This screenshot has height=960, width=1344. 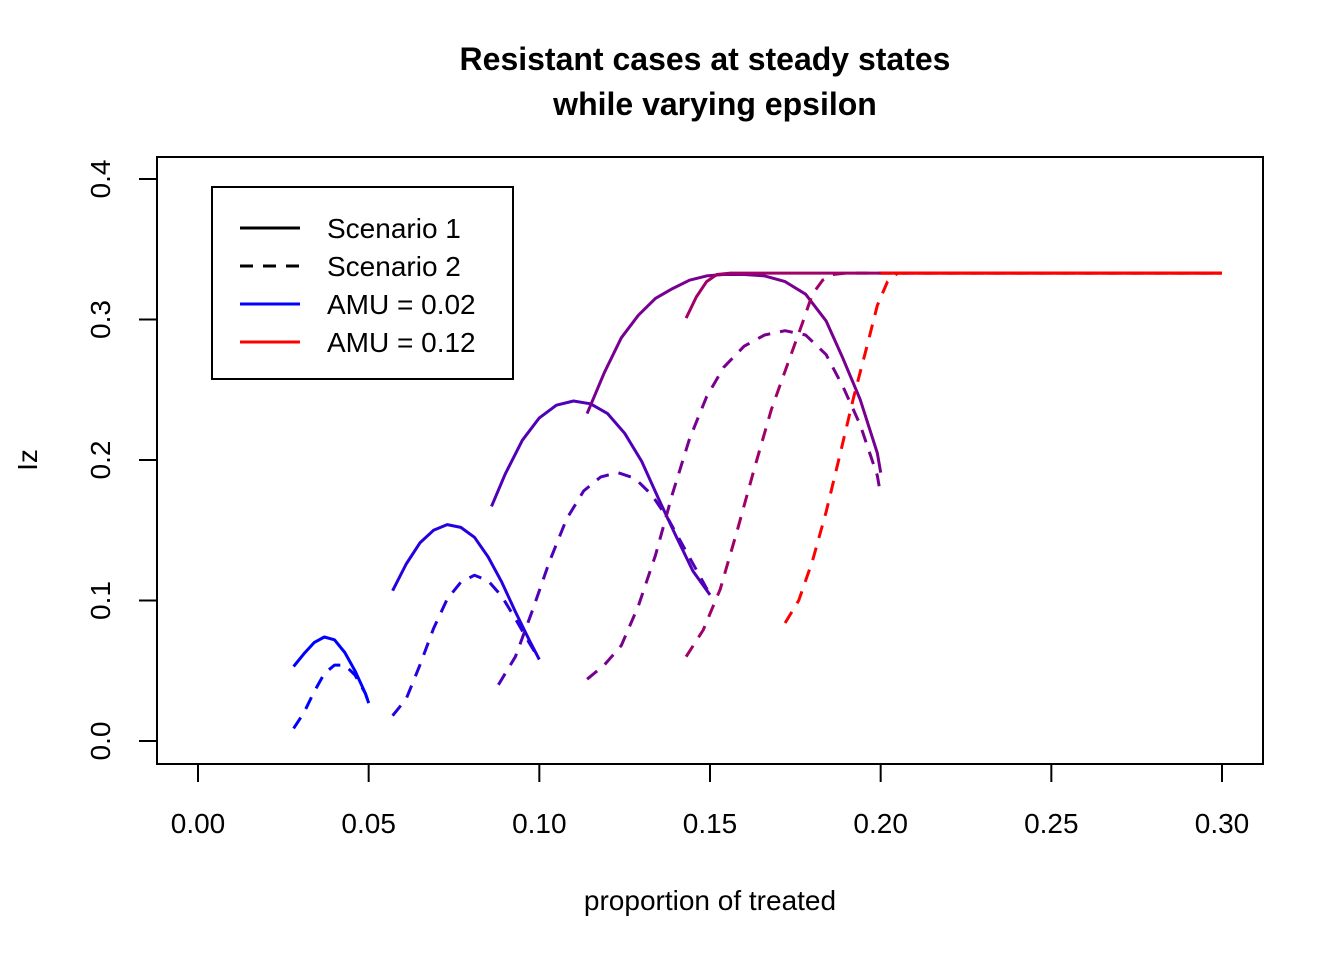 I want to click on x-tick-label: 0.15, so click(x=710, y=823).